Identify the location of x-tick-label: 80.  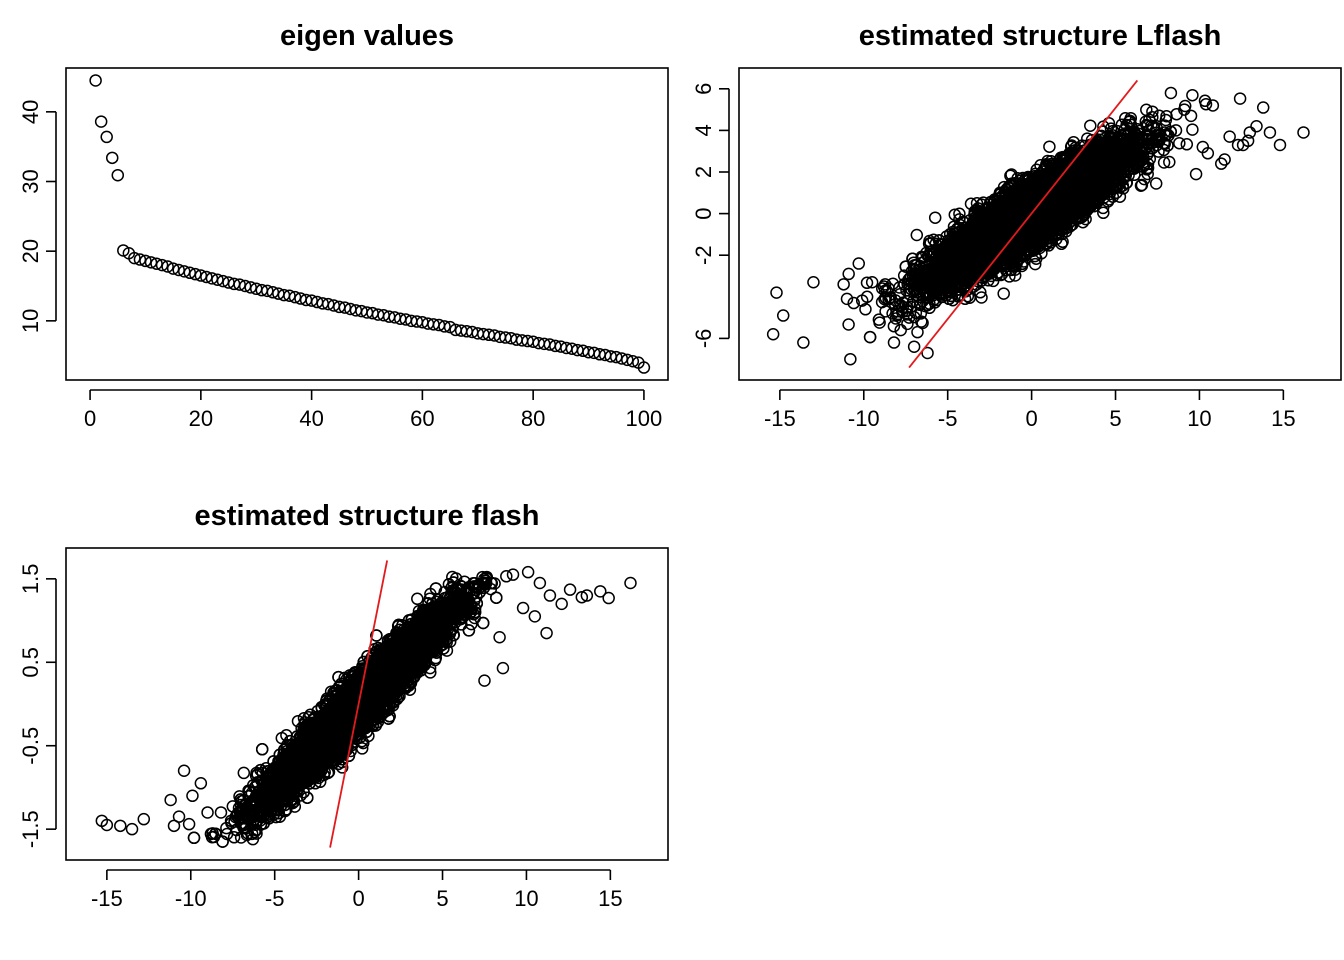
(533, 418).